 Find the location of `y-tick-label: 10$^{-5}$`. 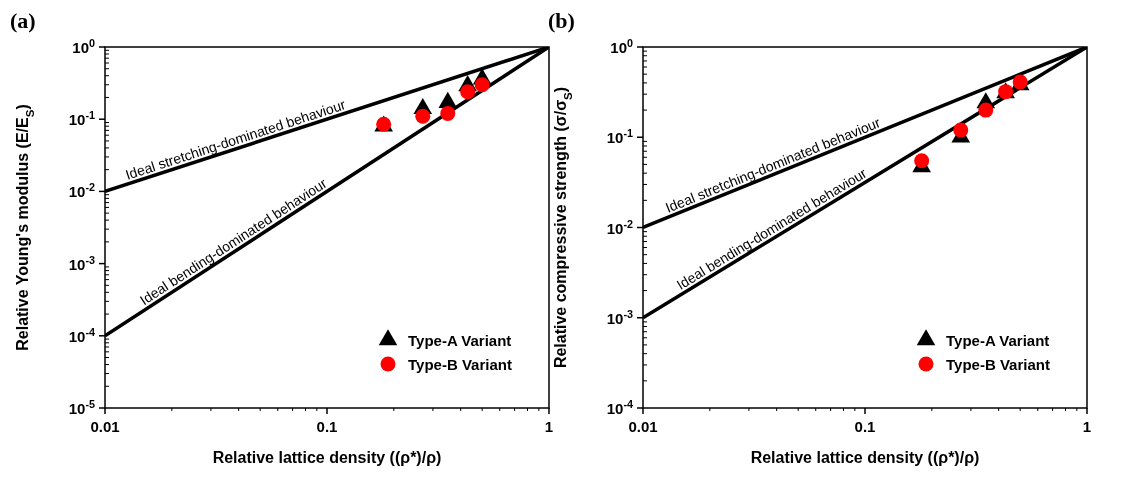

y-tick-label: 10$^{-5}$ is located at coordinates (81, 407).